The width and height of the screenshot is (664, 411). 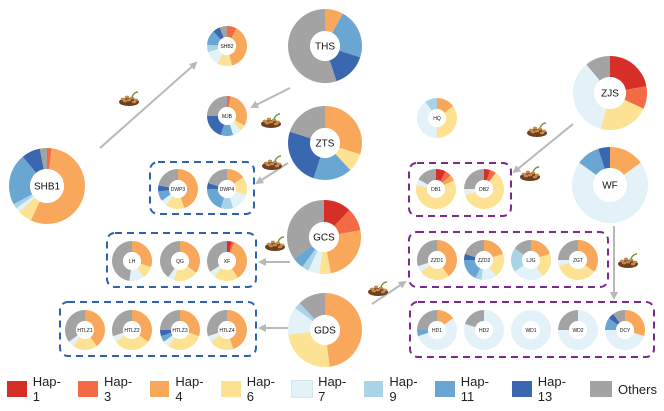 I want to click on donut-label-zzd1: ZZD1, so click(x=437, y=261).